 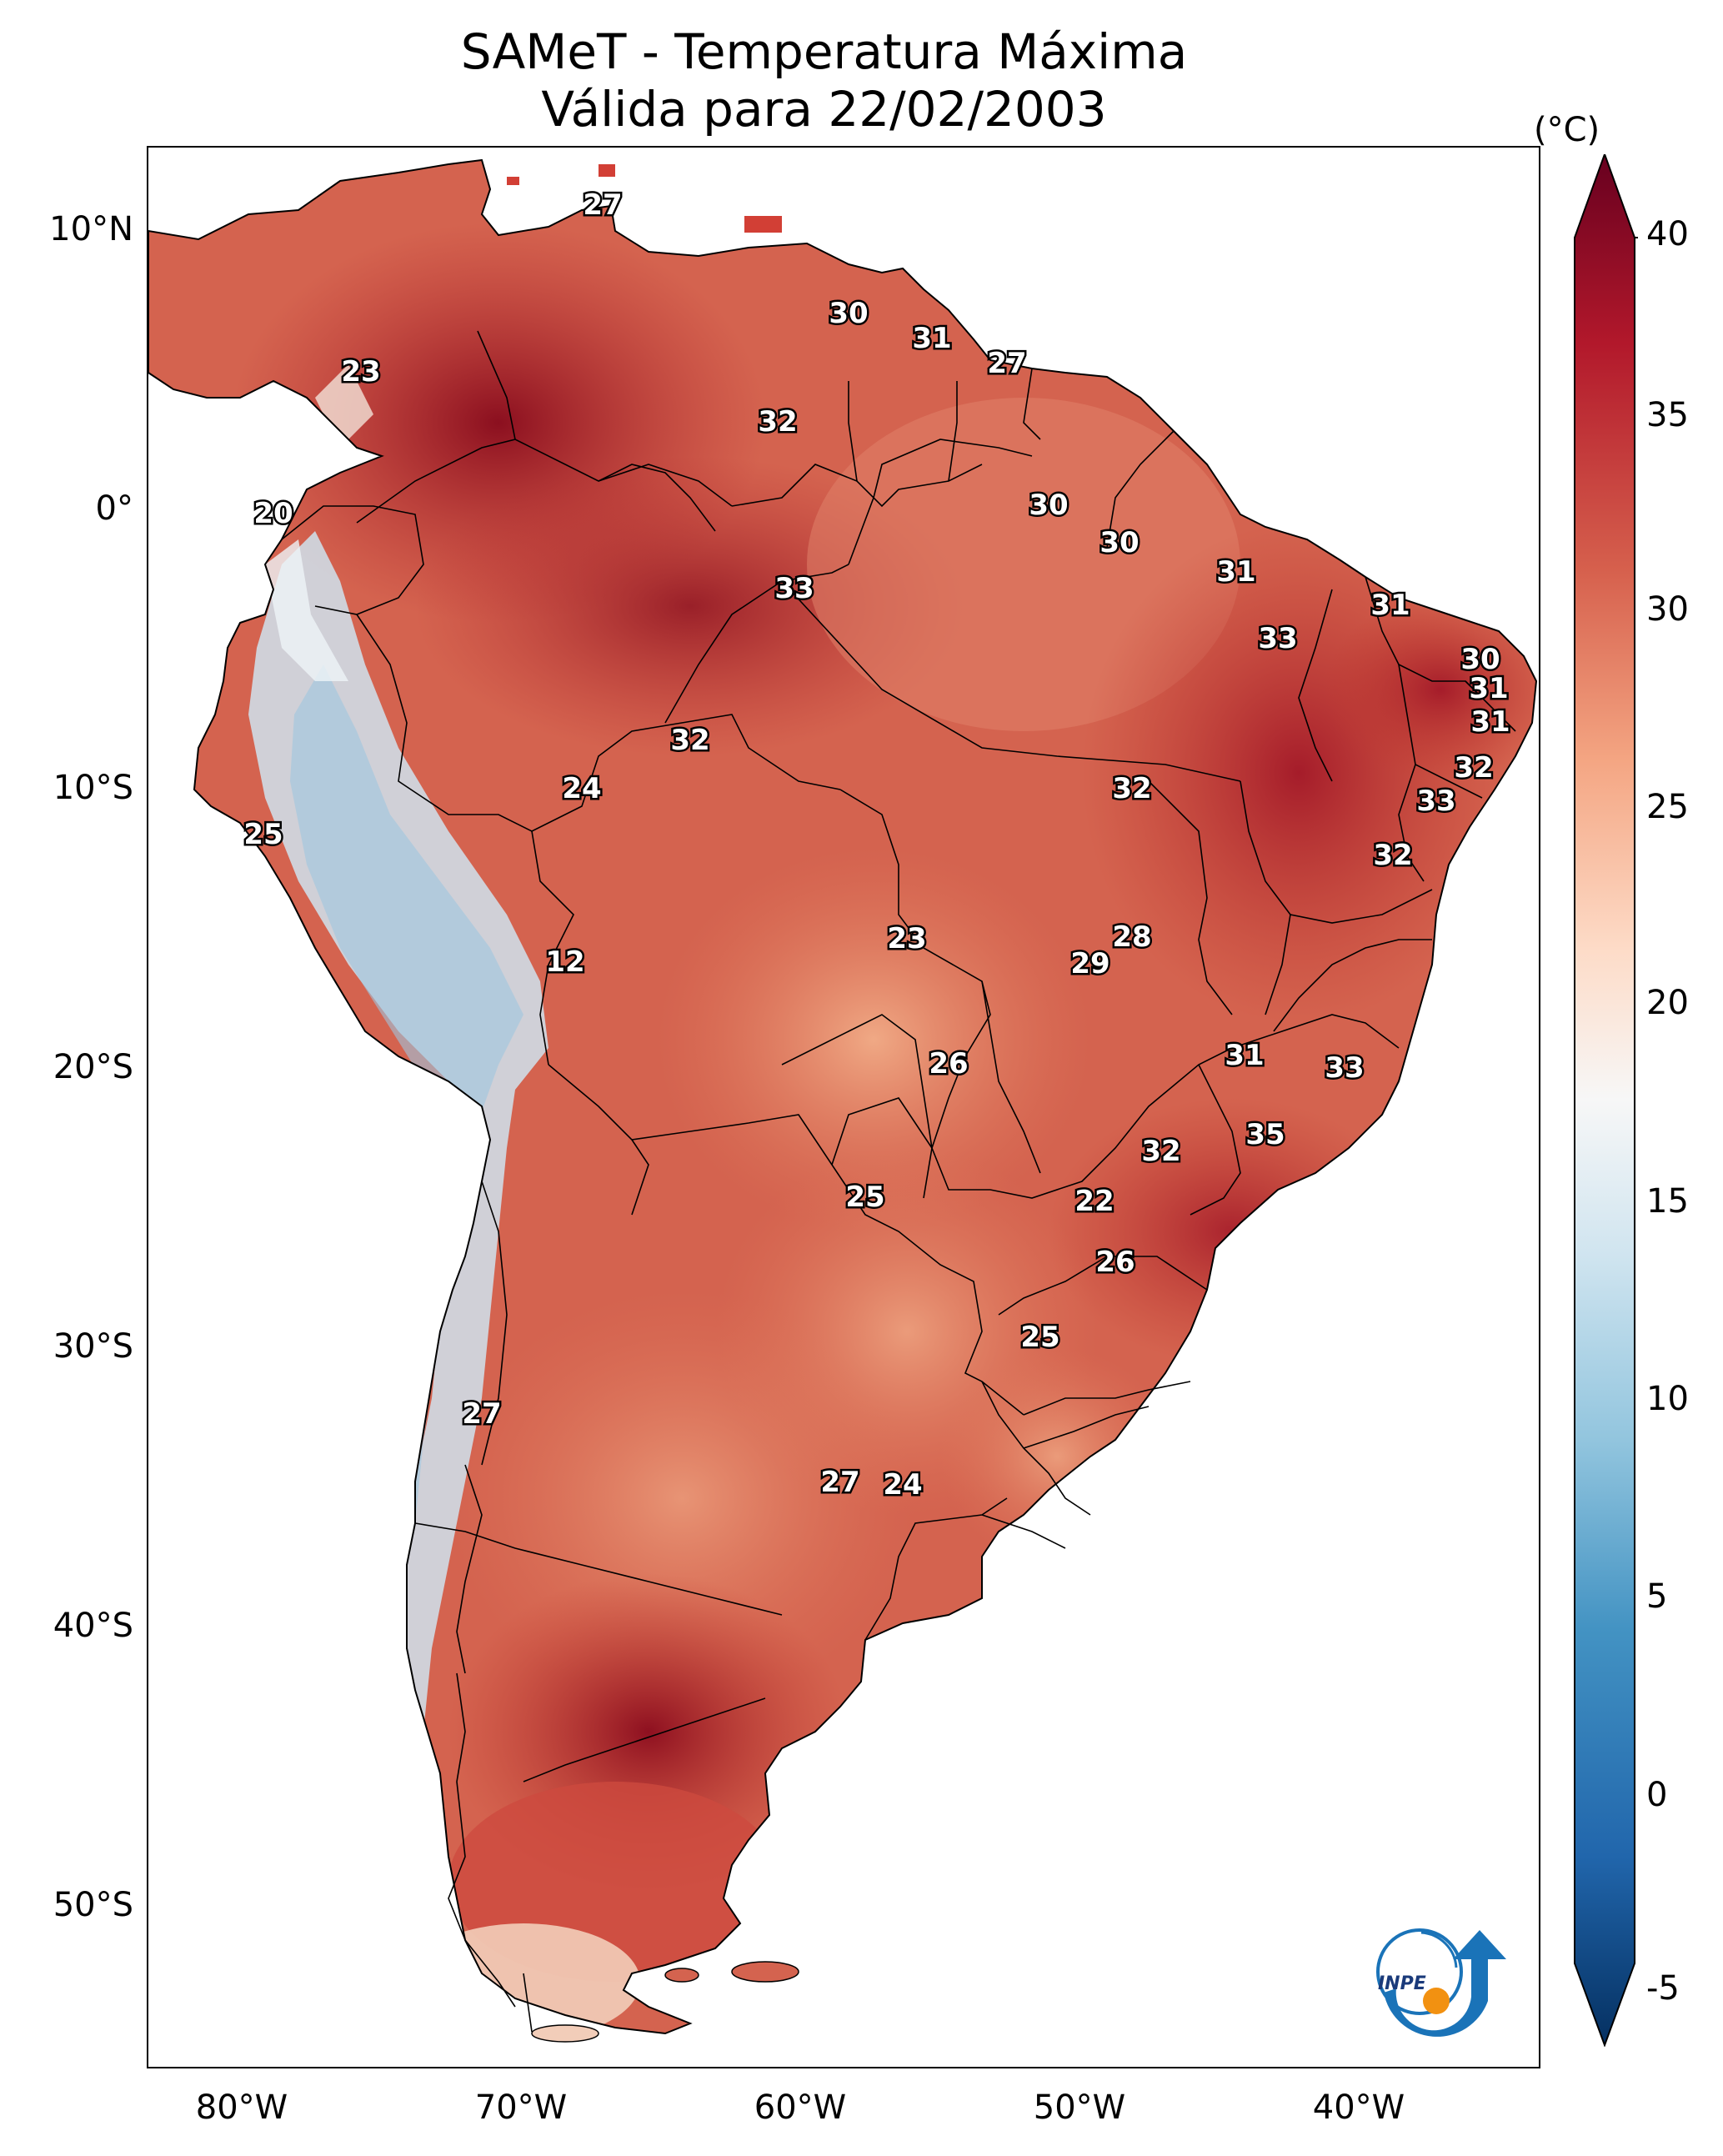 What do you see at coordinates (824, 110) in the screenshot?
I see `map-title-line2: Válida para 22/02/2003` at bounding box center [824, 110].